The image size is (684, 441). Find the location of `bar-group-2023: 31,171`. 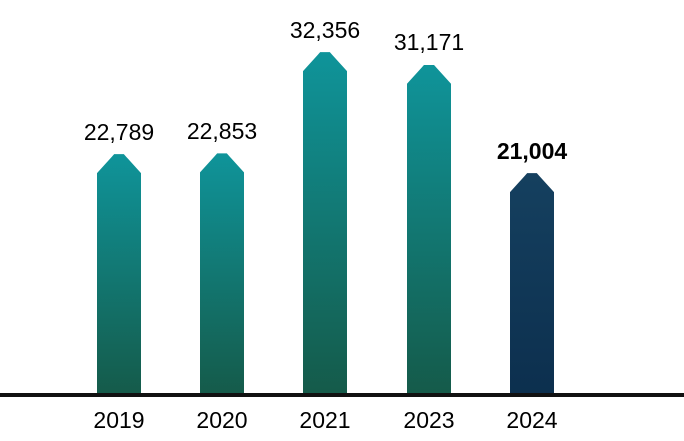

bar-group-2023: 31,171 is located at coordinates (429, 213).